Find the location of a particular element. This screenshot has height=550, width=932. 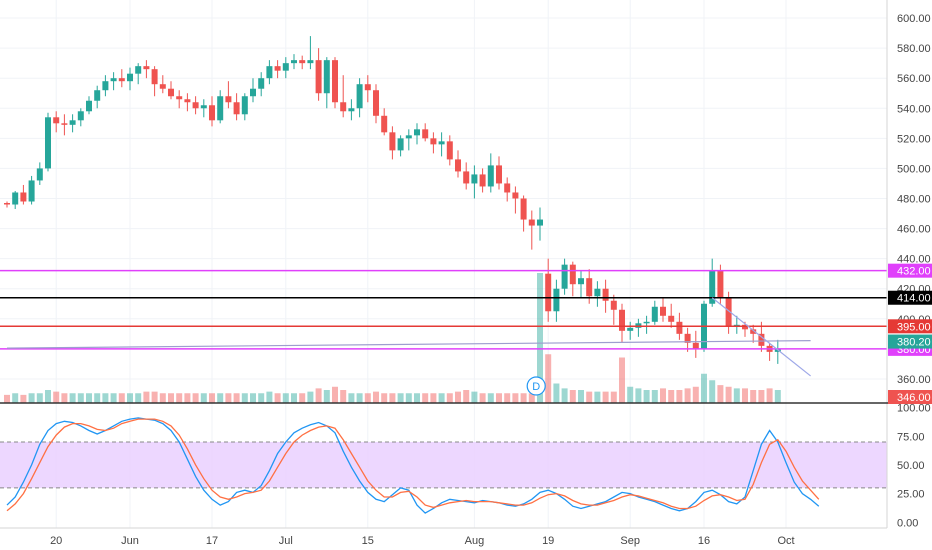

event-marker: D is located at coordinates (536, 386).